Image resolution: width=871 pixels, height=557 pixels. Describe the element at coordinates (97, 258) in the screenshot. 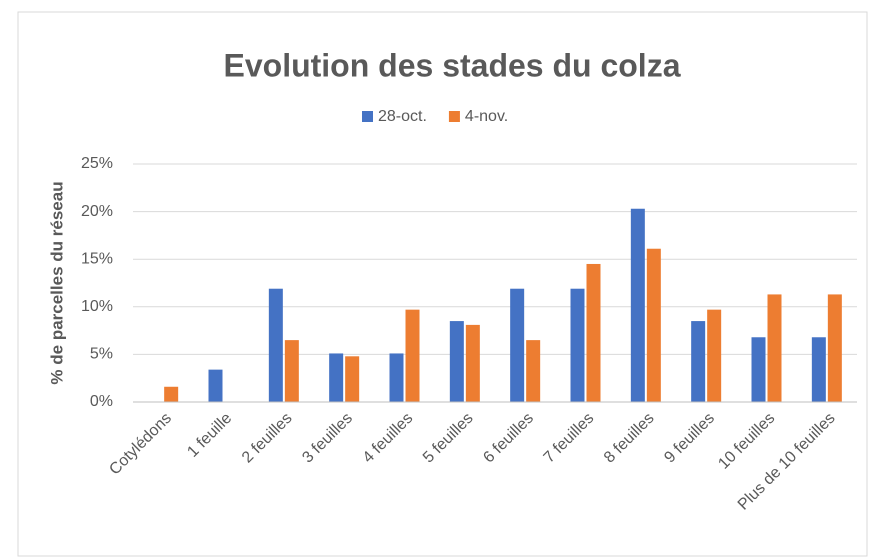

I see `y-tick-label: 15%` at that location.